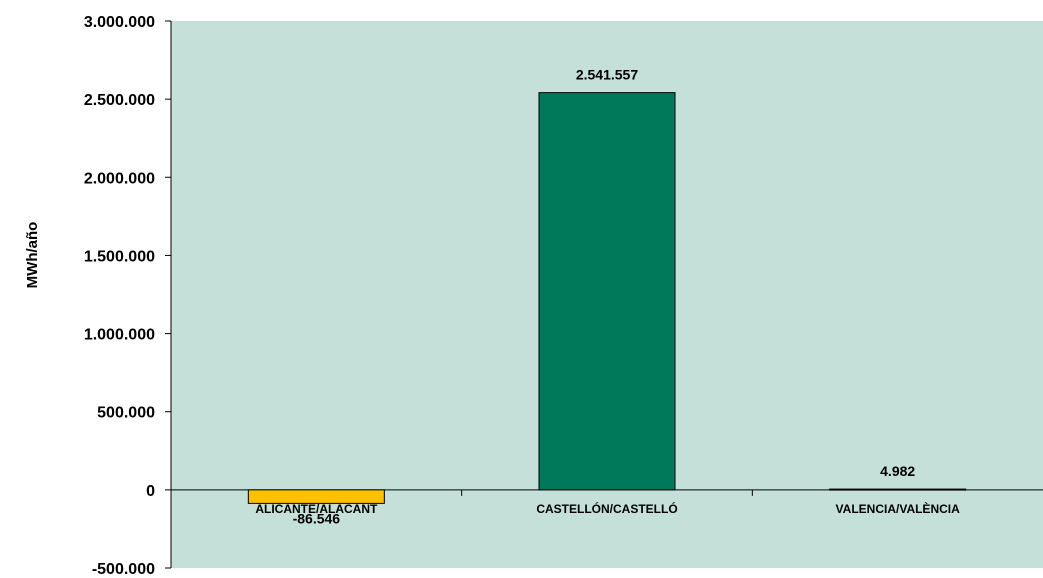  What do you see at coordinates (317, 518) in the screenshot?
I see `data-label: -86.546` at bounding box center [317, 518].